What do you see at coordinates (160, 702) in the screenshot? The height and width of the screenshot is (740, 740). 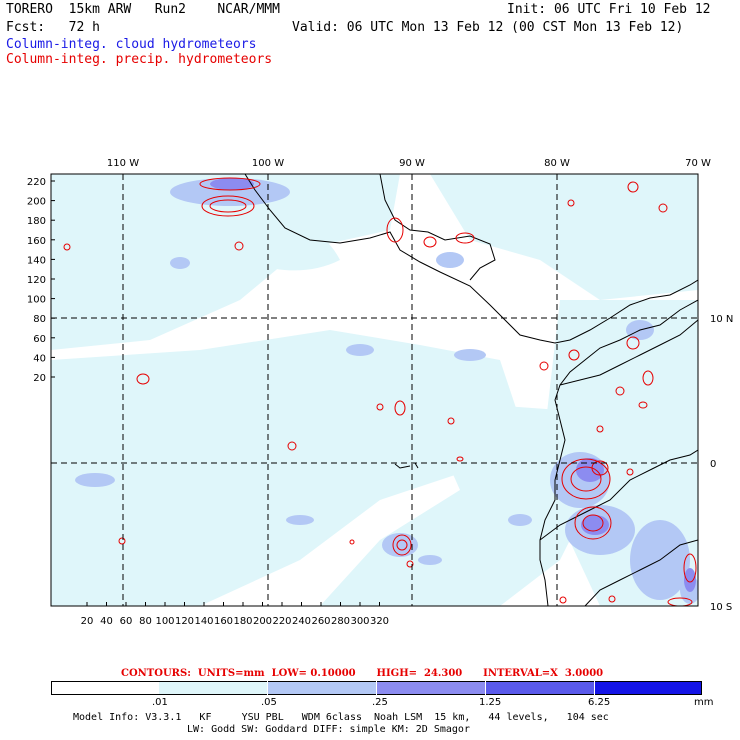 I see `colorbar-level: .01` at bounding box center [160, 702].